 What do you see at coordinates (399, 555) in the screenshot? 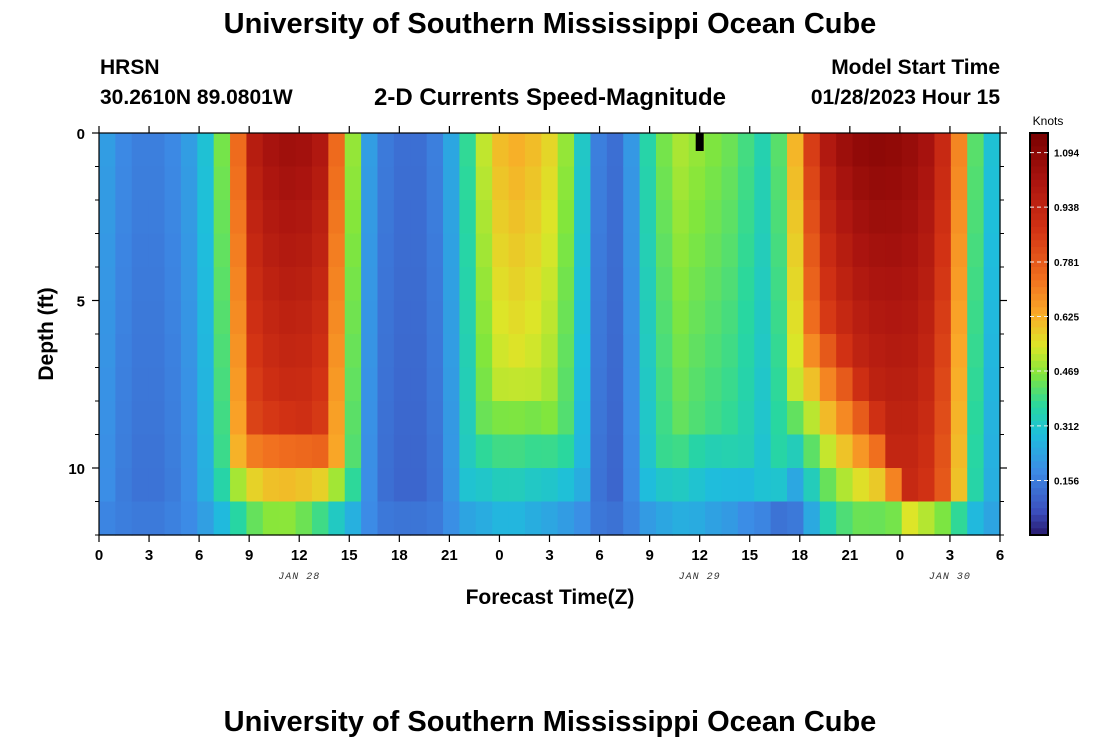
I see `x-tick-label: 18` at bounding box center [399, 555].